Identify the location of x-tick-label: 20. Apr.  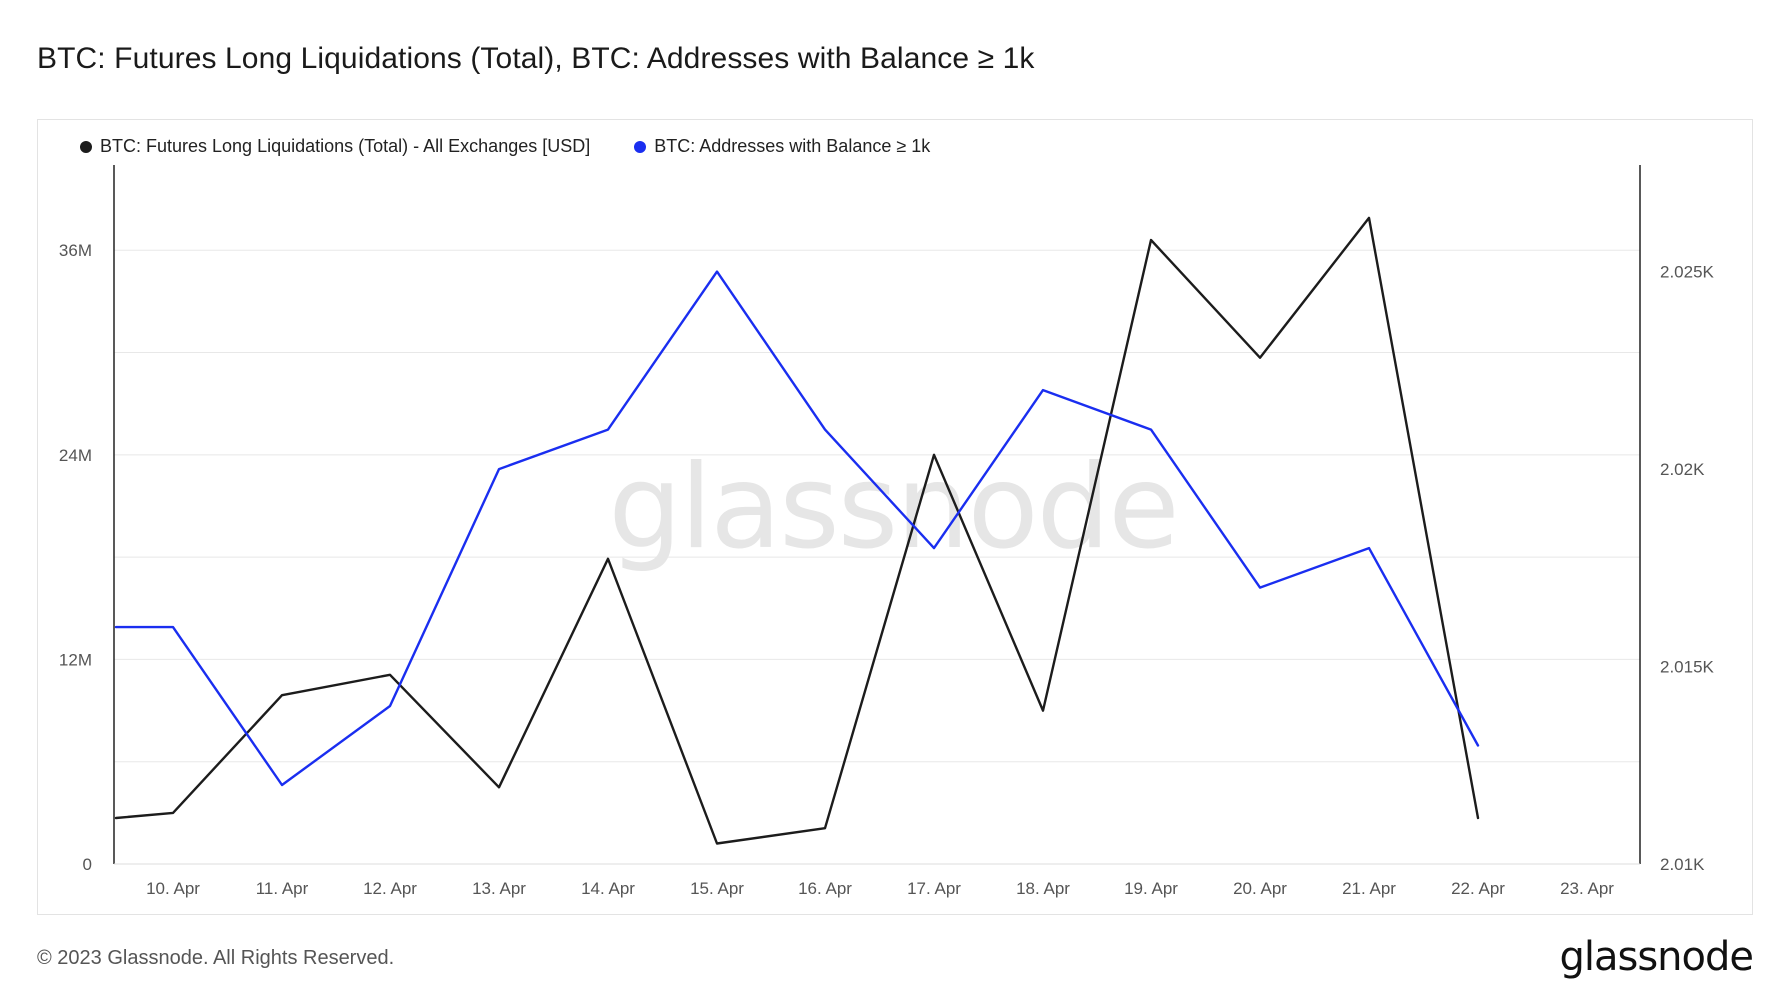
(1260, 888).